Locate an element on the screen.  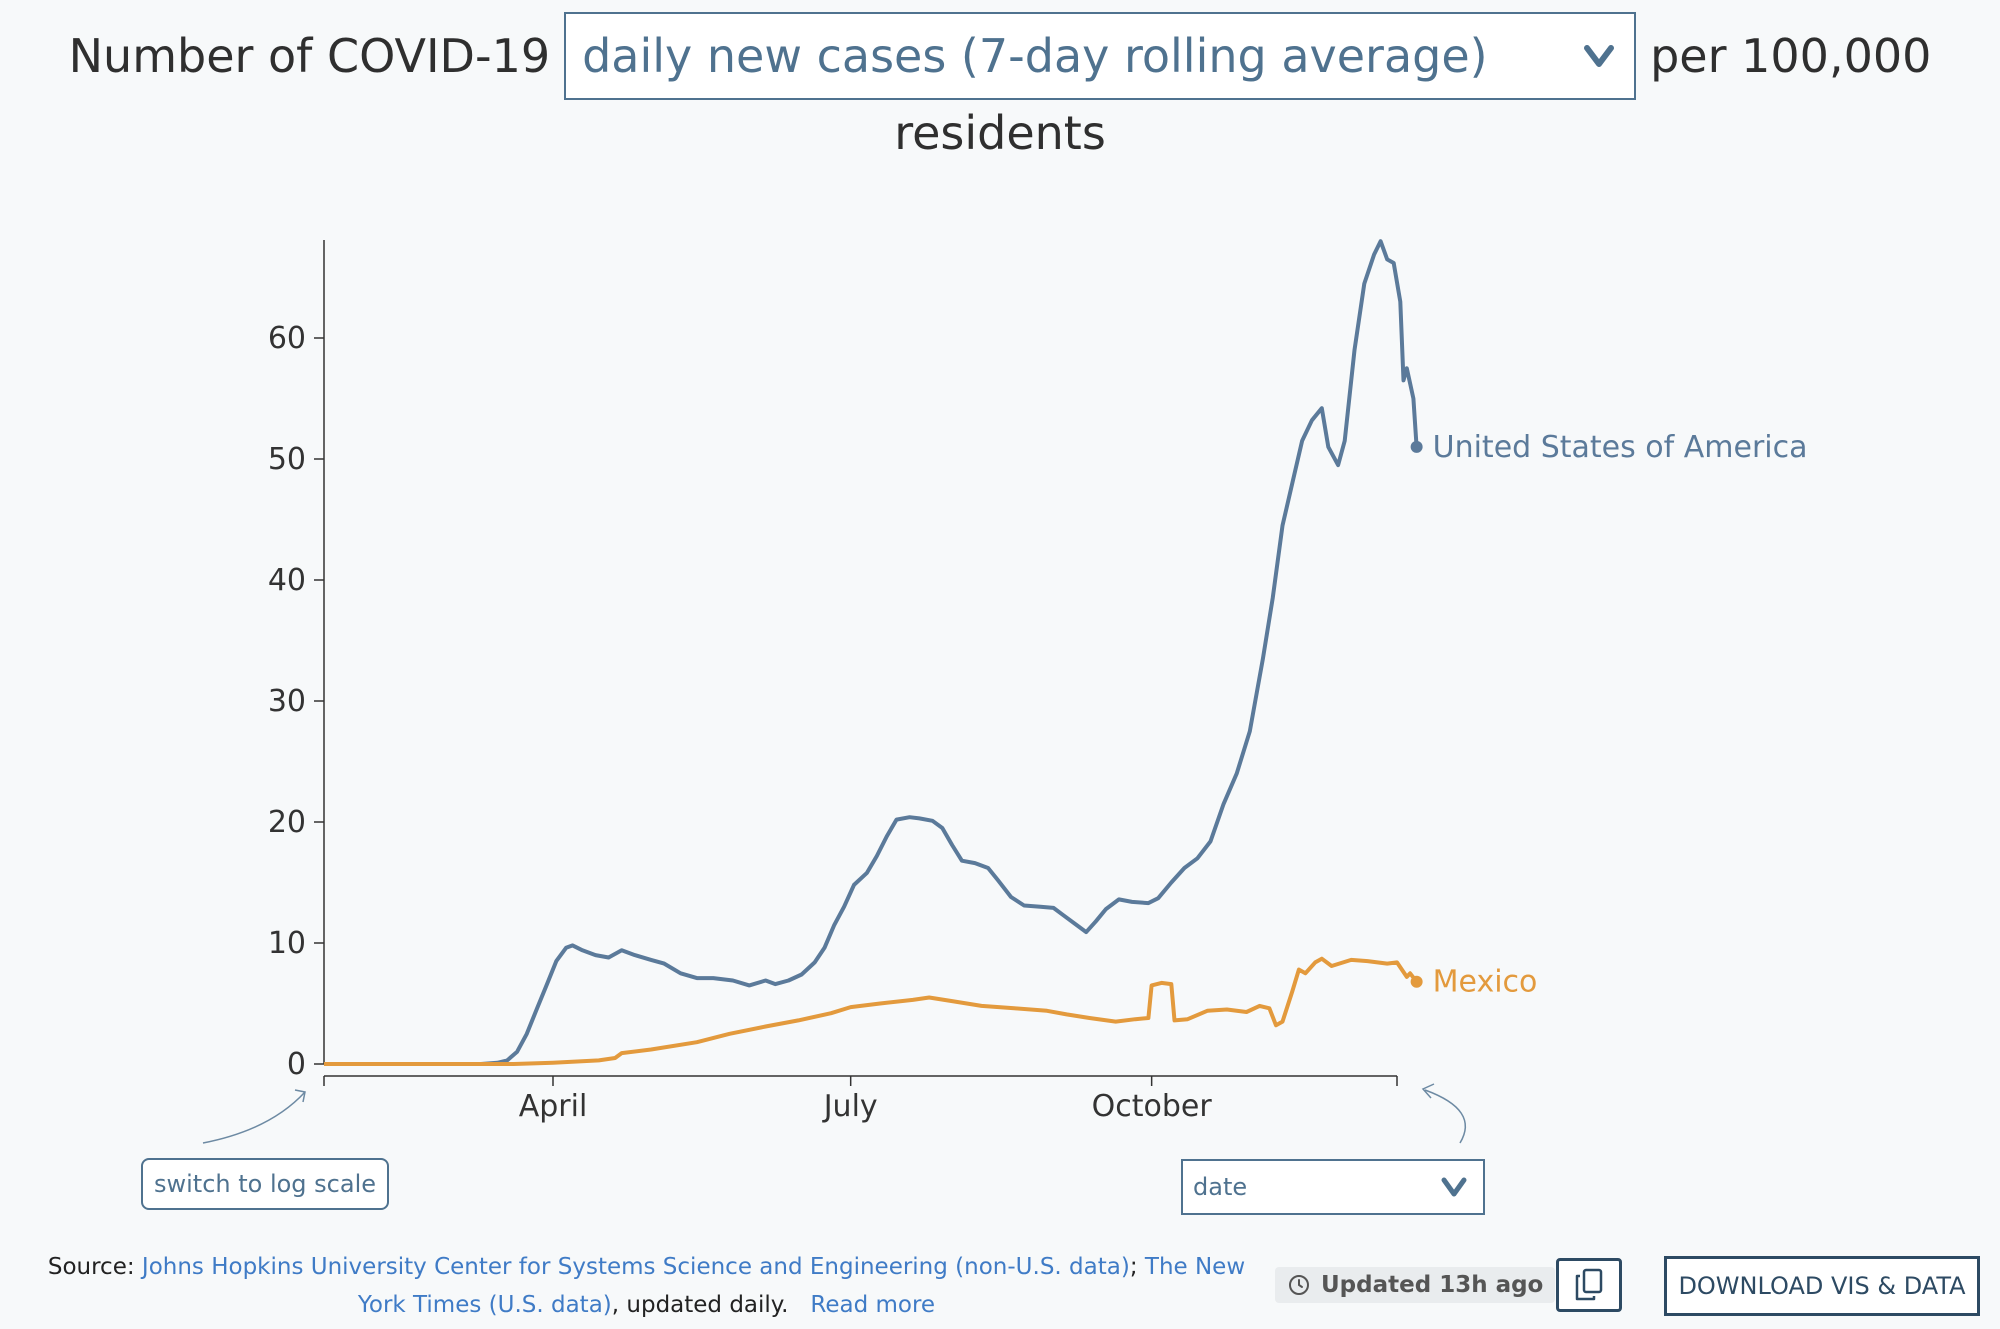
metric-select-value: daily new cases (7-day rolling average) is located at coordinates (1035, 56).